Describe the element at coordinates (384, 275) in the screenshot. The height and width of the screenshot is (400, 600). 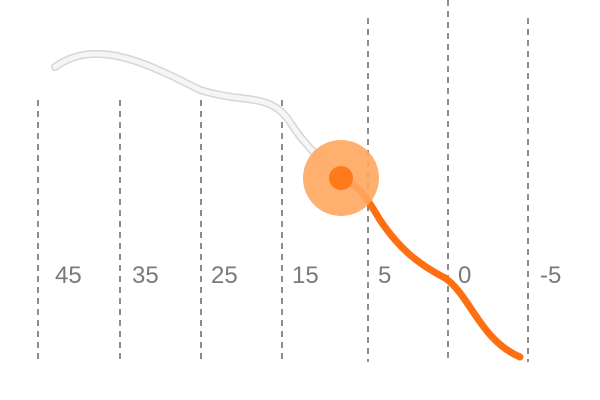
I see `tick-label-5: 5` at that location.